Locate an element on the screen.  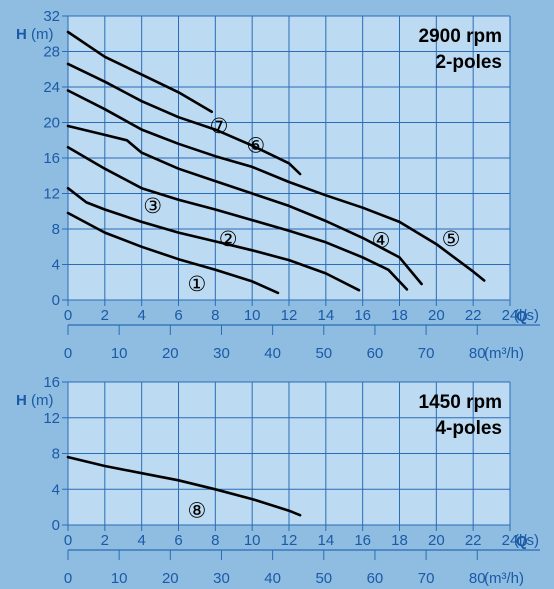
y-tick-label: 20 is located at coordinates (51, 123).